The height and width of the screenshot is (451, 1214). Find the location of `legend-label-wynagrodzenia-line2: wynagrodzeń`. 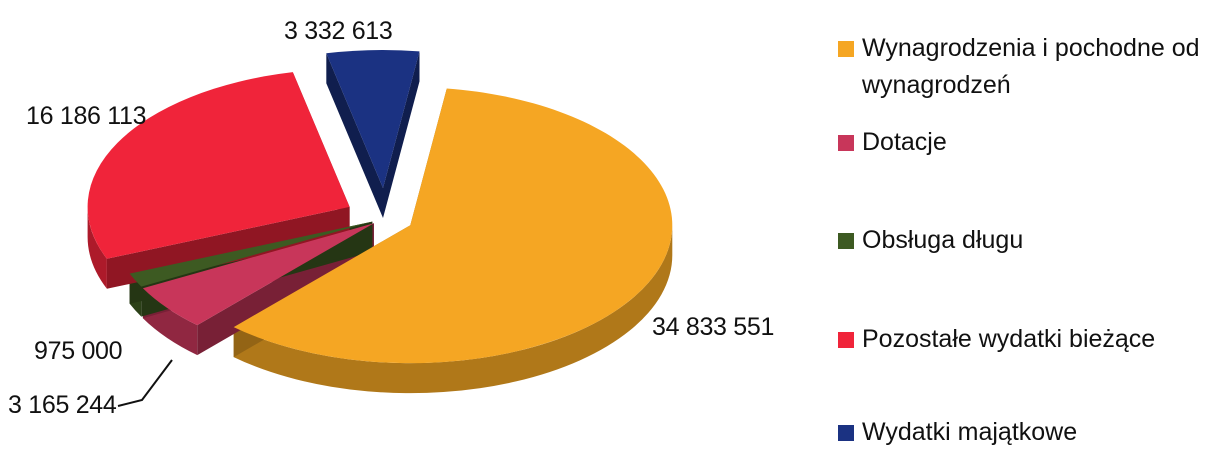

legend-label-wynagrodzenia-line2: wynagrodzeń is located at coordinates (936, 85).